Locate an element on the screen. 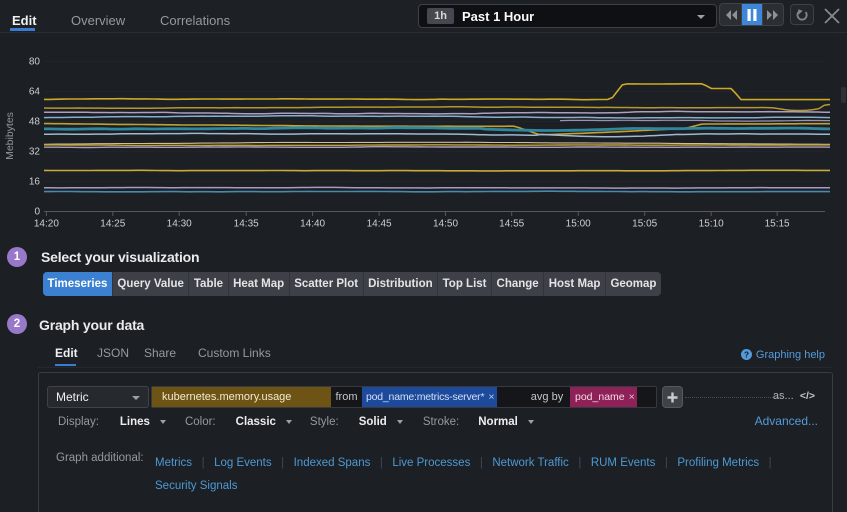  svg-text: 14:35 is located at coordinates (246, 224).